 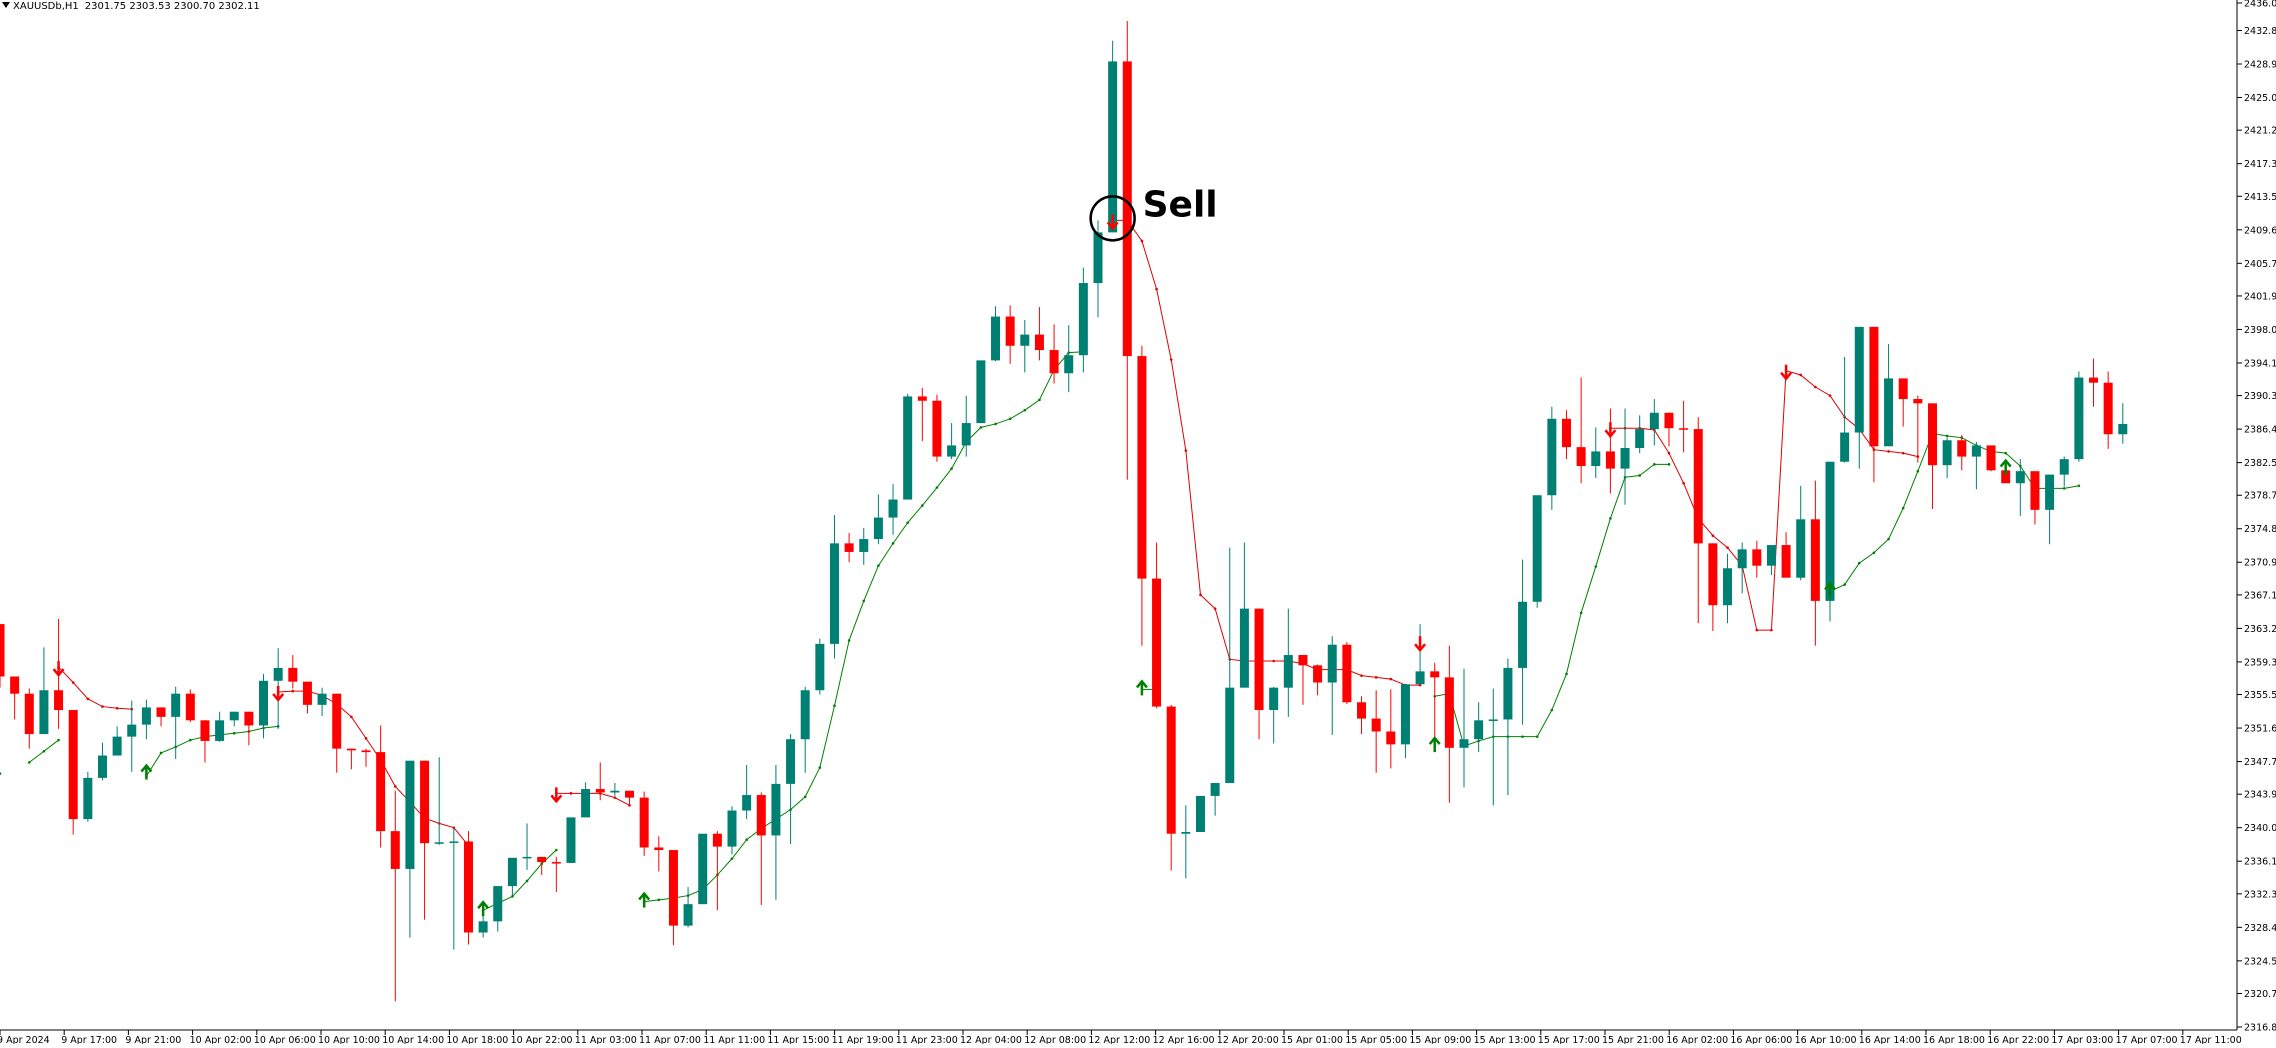 What do you see at coordinates (1119, 1039) in the screenshot?
I see `time-tick-label: 12 Apr 12:00` at bounding box center [1119, 1039].